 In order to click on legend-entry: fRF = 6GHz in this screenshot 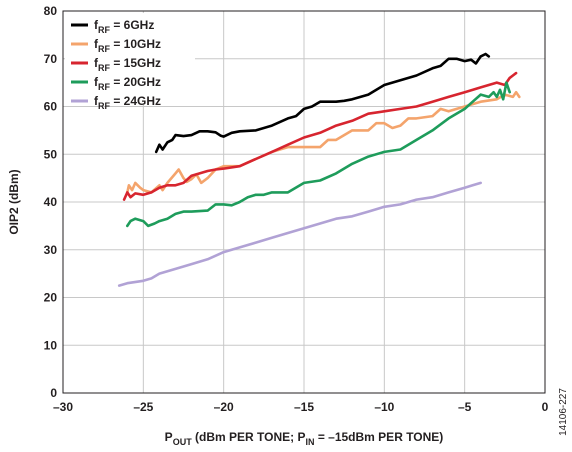, I will do `click(124, 26)`.